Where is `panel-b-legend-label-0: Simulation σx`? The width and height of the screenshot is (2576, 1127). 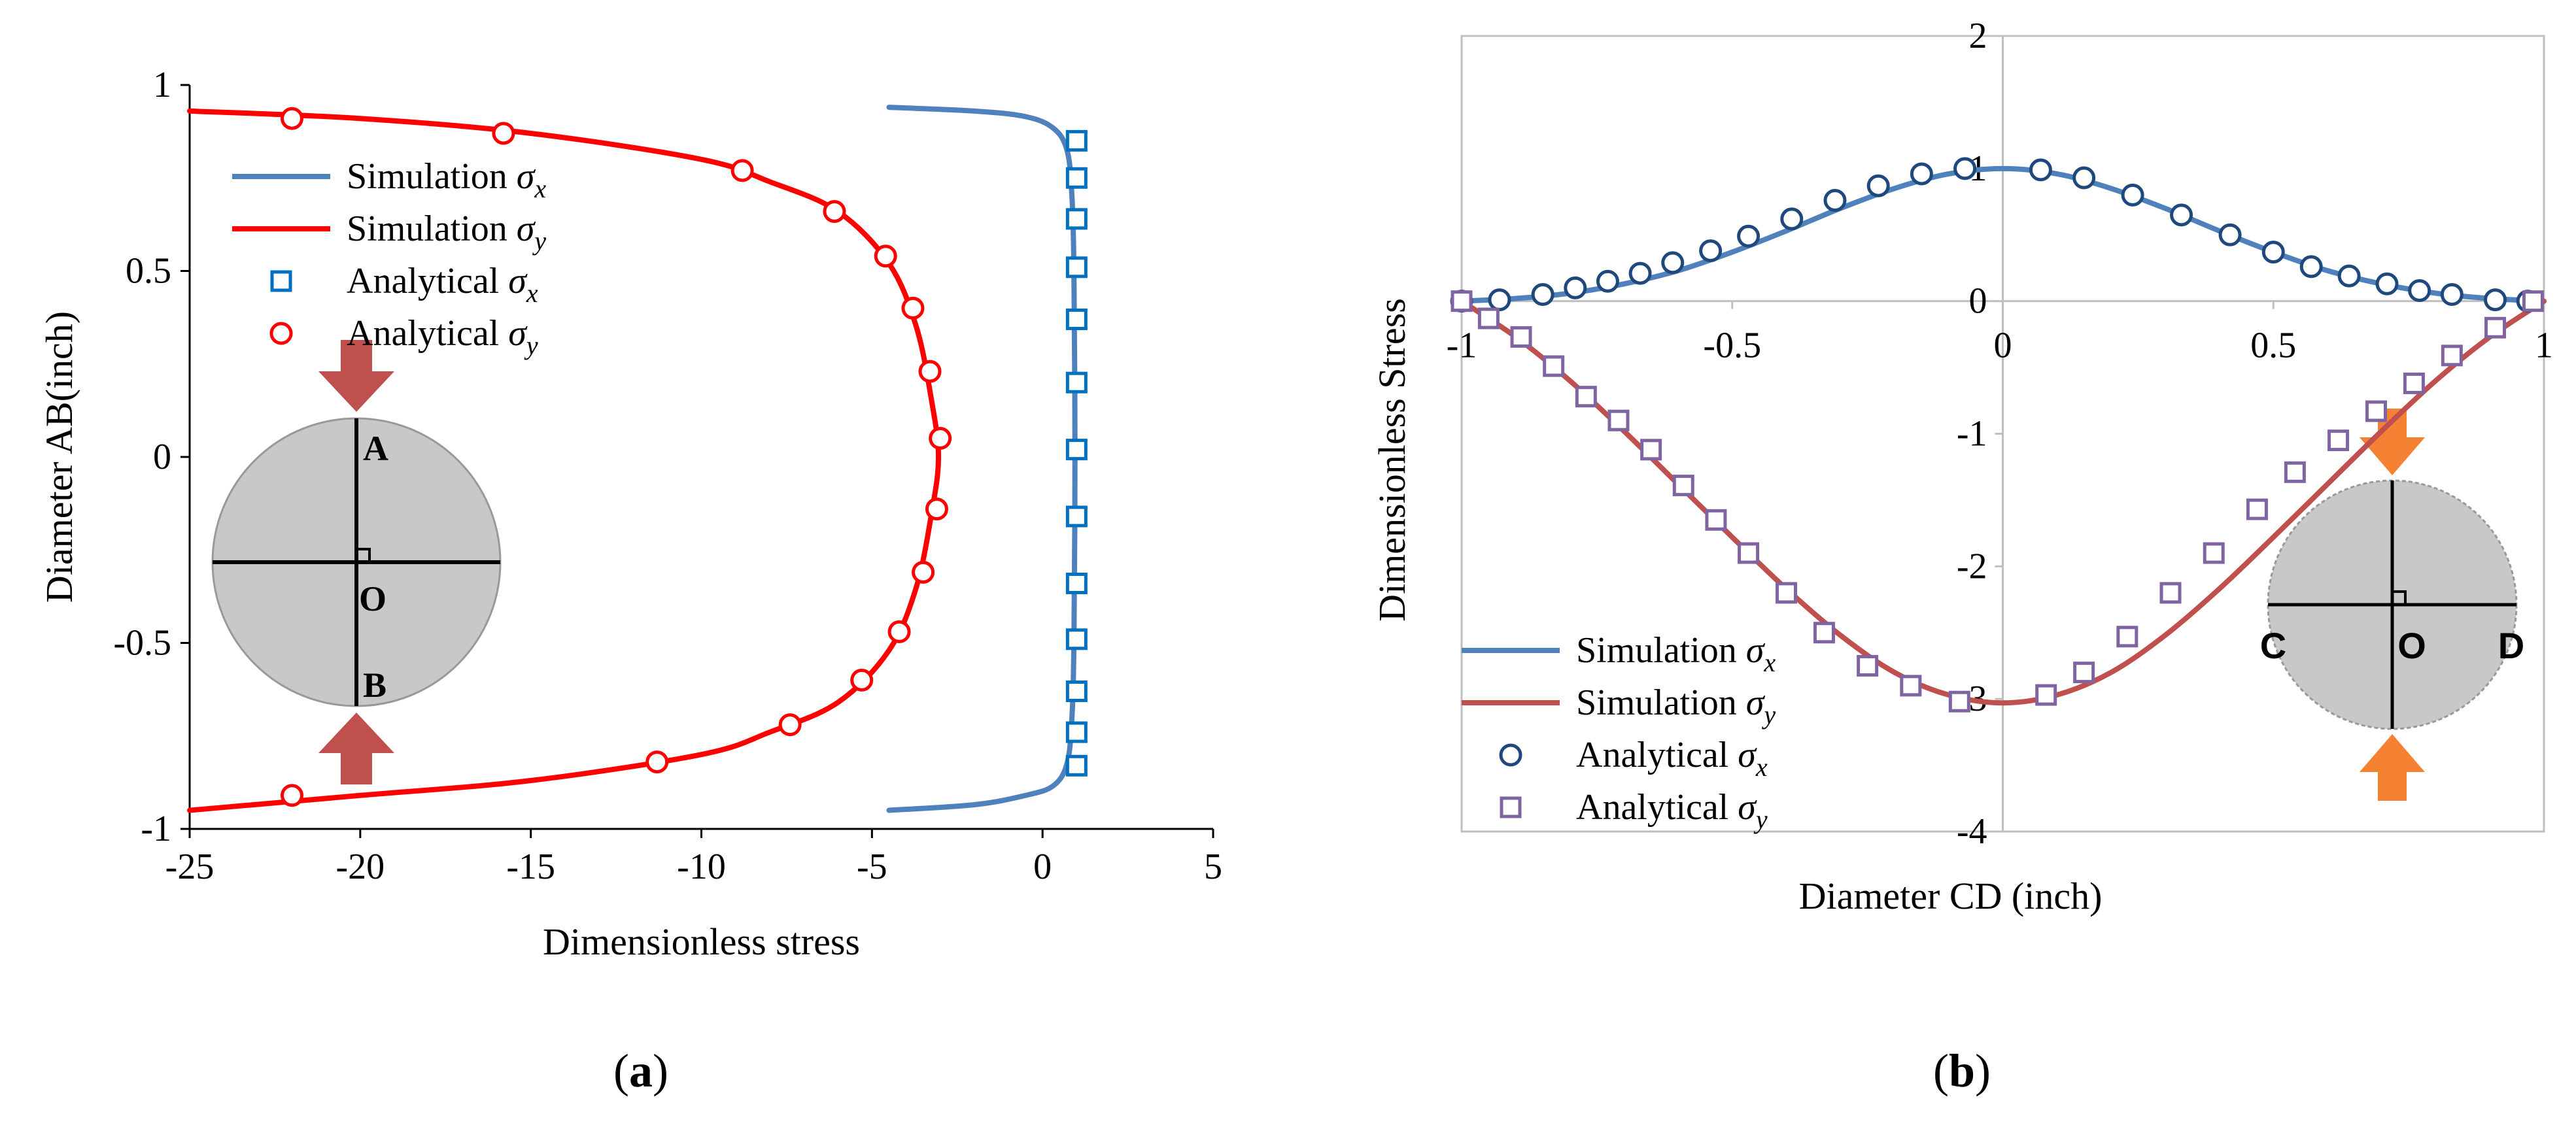 panel-b-legend-label-0: Simulation σx is located at coordinates (1676, 653).